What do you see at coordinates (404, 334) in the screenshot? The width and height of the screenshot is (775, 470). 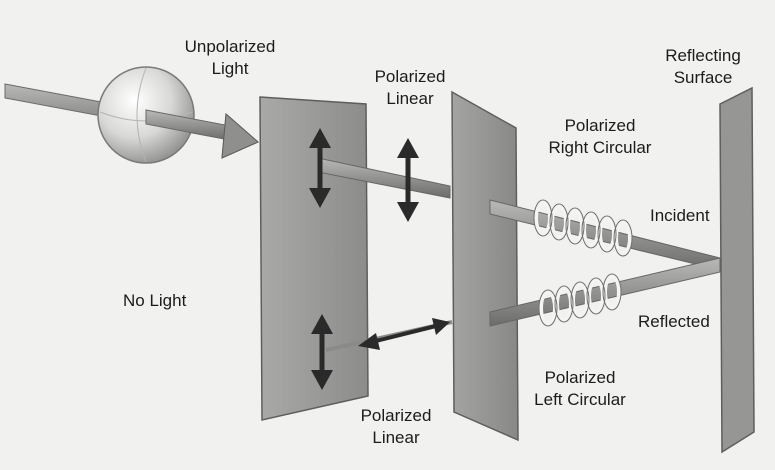 I see `horizontal-polarization-arrow` at bounding box center [404, 334].